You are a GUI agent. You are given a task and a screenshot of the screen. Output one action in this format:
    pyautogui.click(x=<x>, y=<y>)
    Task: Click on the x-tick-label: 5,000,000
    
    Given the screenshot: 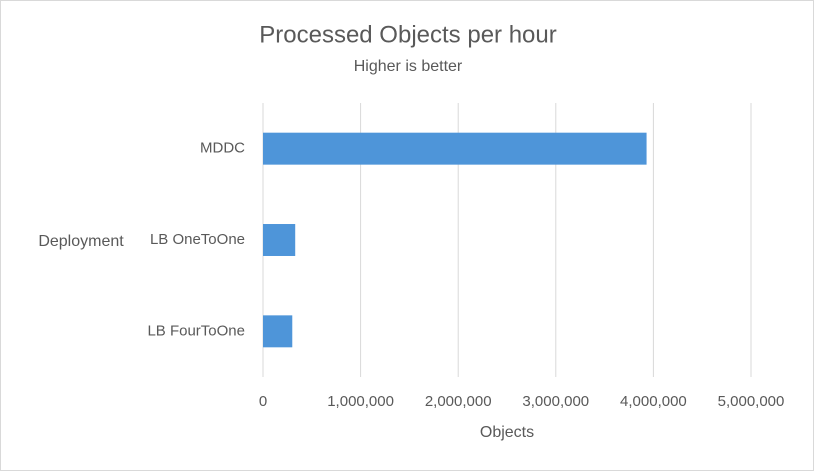 What is the action you would take?
    pyautogui.click(x=751, y=401)
    